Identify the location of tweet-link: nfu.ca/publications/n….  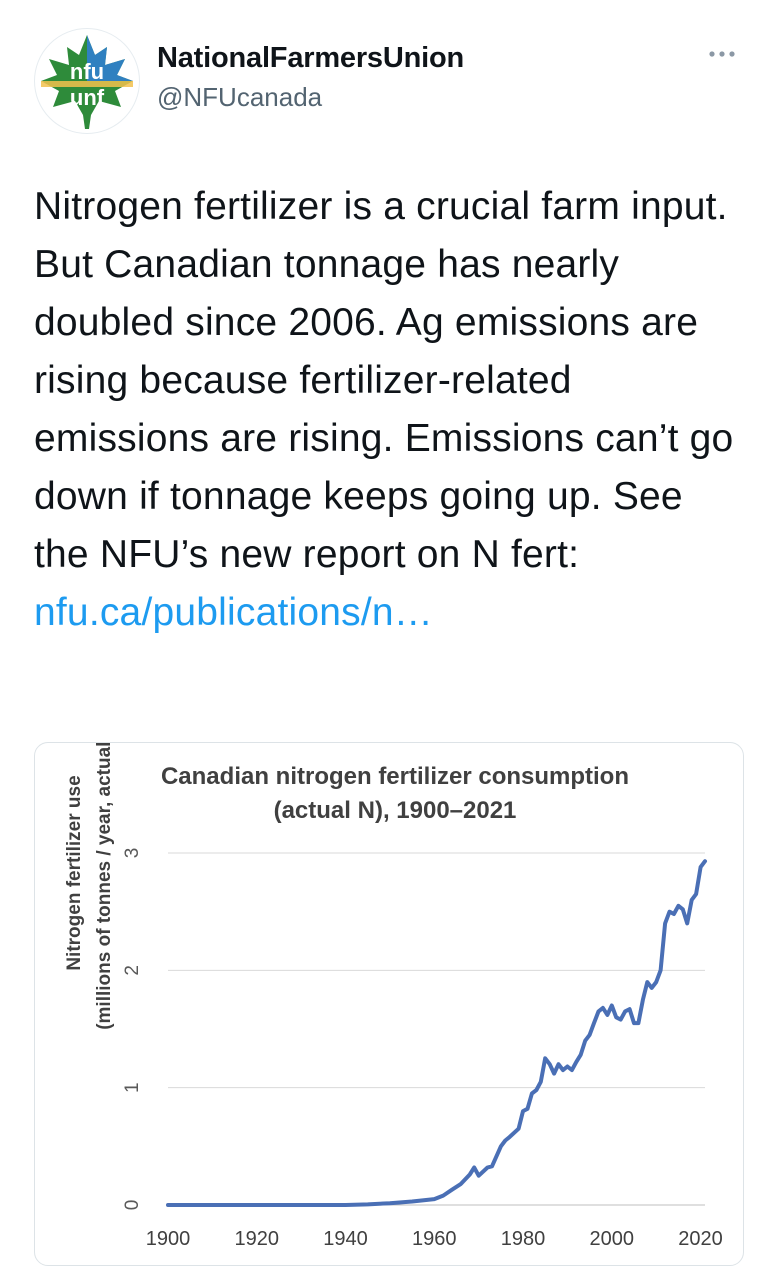
(233, 612).